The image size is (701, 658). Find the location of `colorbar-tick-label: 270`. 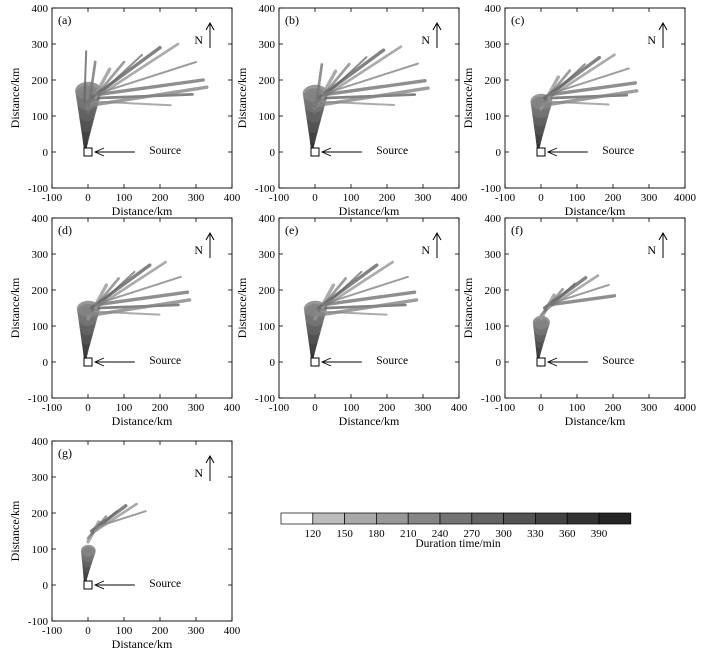

colorbar-tick-label: 270 is located at coordinates (472, 534).